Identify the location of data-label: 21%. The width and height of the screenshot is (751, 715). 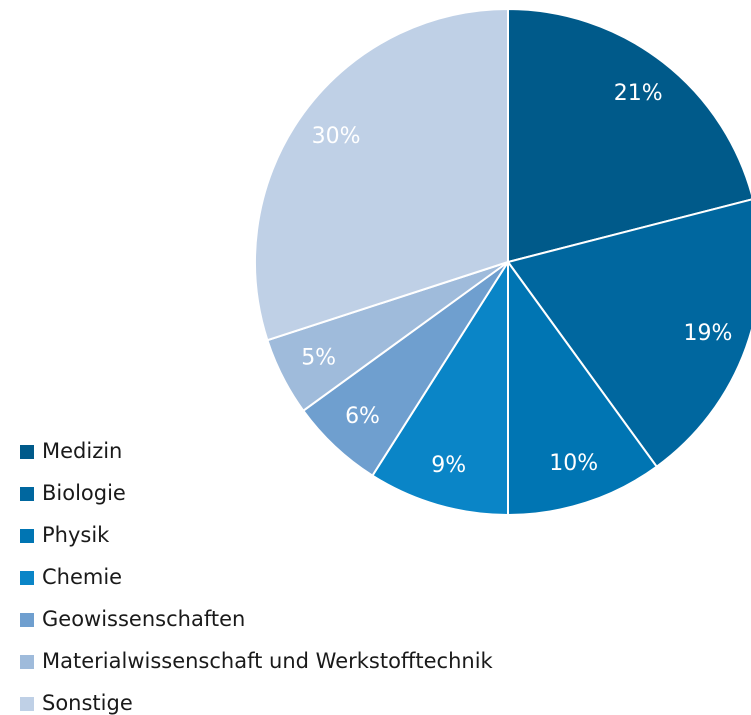
(638, 93).